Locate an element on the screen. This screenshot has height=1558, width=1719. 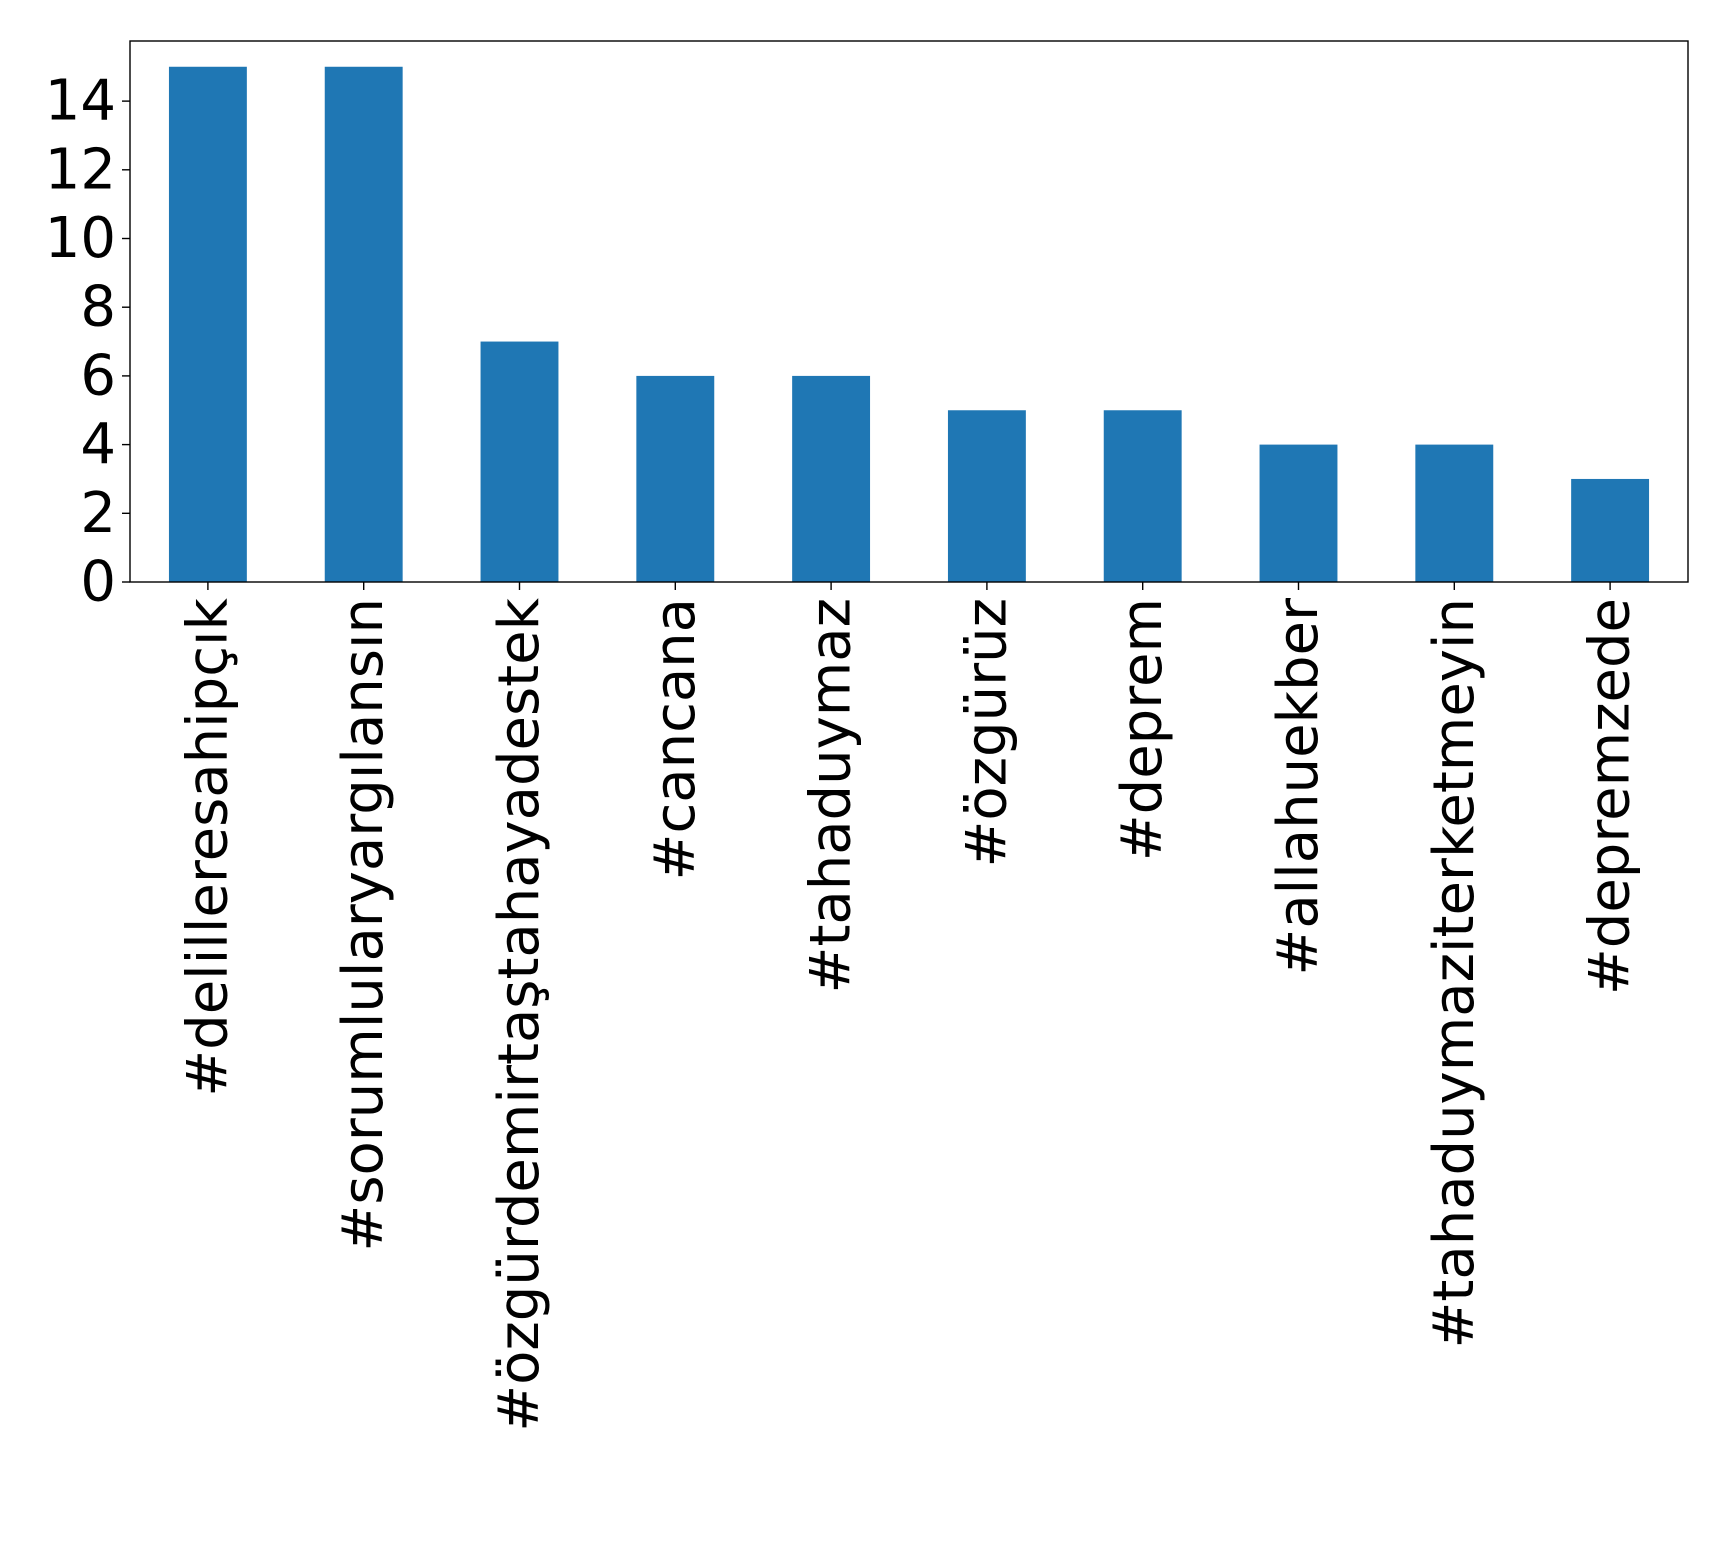
y-tick-label: 4 is located at coordinates (98, 444).